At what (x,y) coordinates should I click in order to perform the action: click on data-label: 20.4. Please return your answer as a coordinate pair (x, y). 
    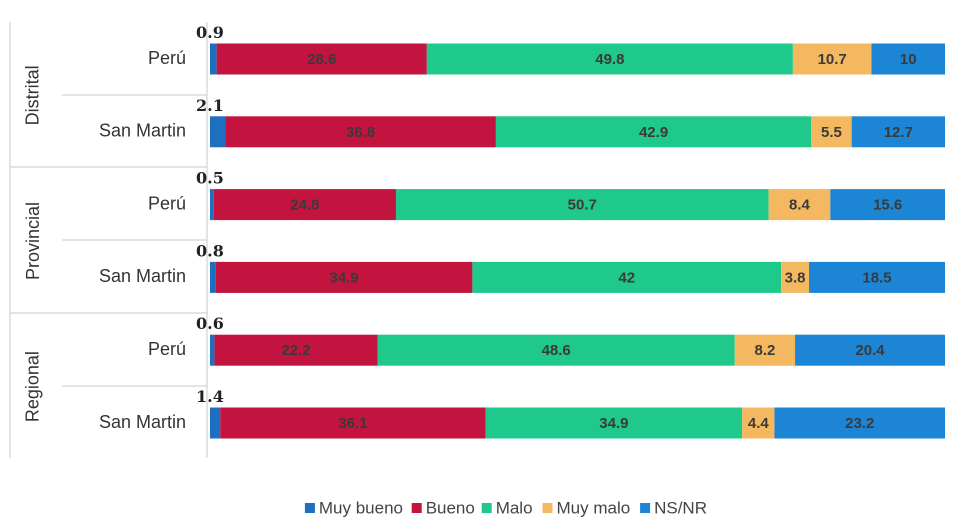
    Looking at the image, I should click on (870, 350).